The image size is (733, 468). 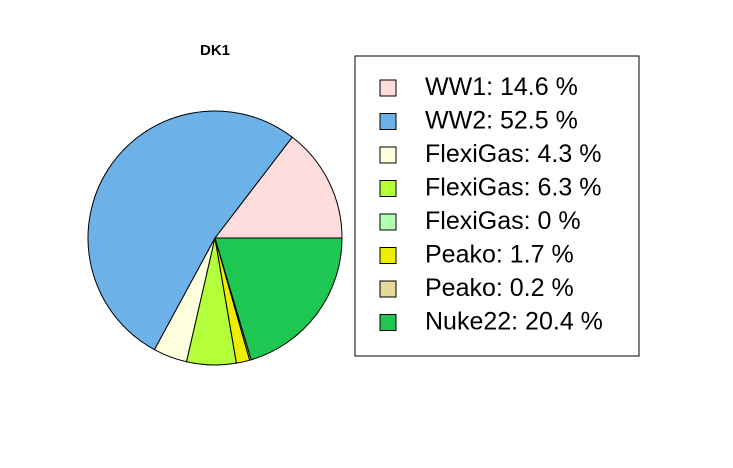 I want to click on legend-label-3: FlexiGas: 6.3 %, so click(x=513, y=188).